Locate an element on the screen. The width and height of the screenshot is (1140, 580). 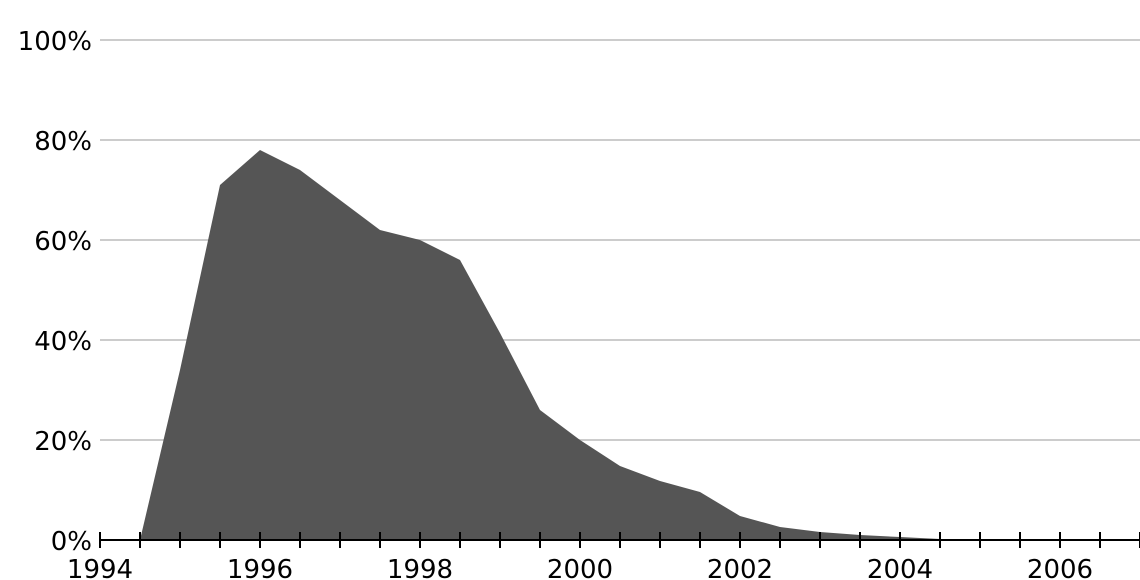
x-tick-label: 1996 is located at coordinates (260, 567).